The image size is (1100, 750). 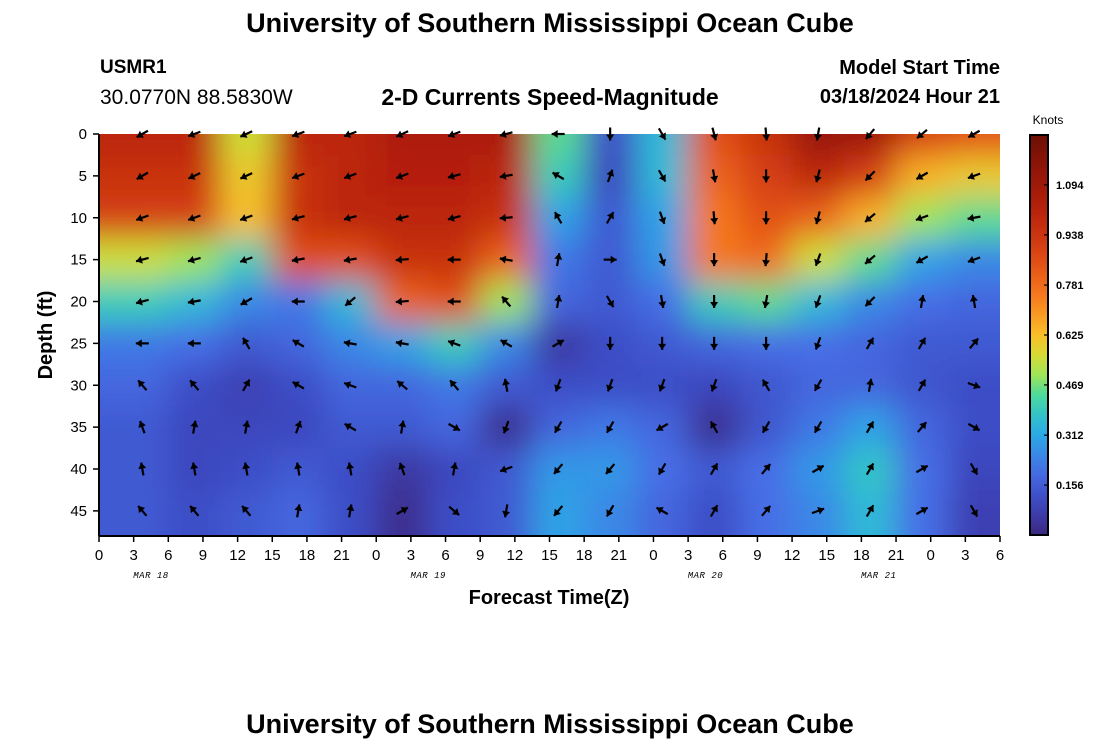 What do you see at coordinates (878, 576) in the screenshot?
I see `date-label: MAR 21` at bounding box center [878, 576].